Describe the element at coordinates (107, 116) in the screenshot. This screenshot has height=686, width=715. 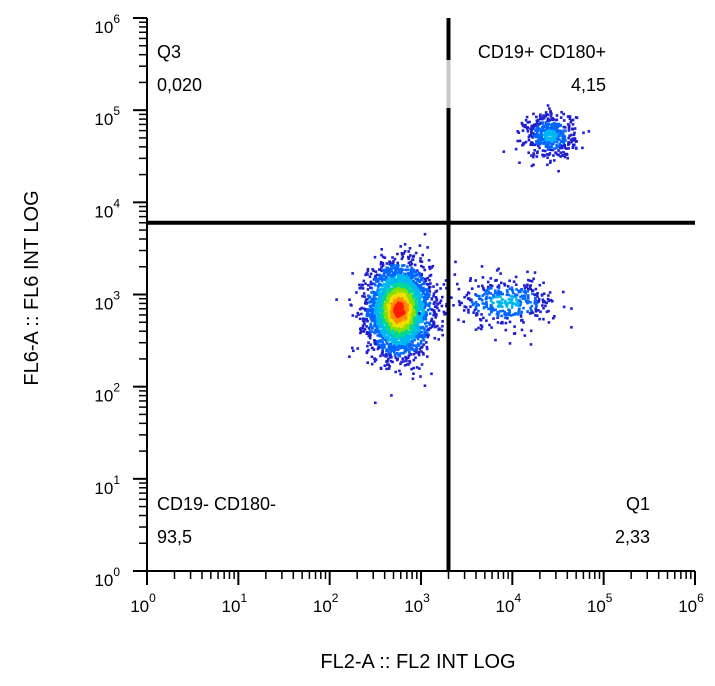
I see `y-tick-label: 105` at that location.